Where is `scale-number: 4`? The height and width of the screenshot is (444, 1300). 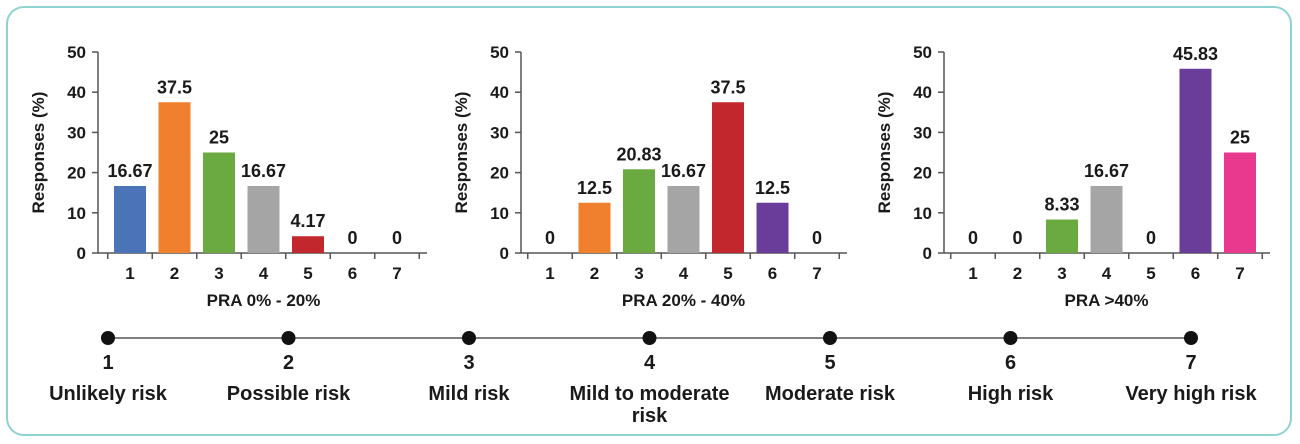
scale-number: 4 is located at coordinates (650, 363).